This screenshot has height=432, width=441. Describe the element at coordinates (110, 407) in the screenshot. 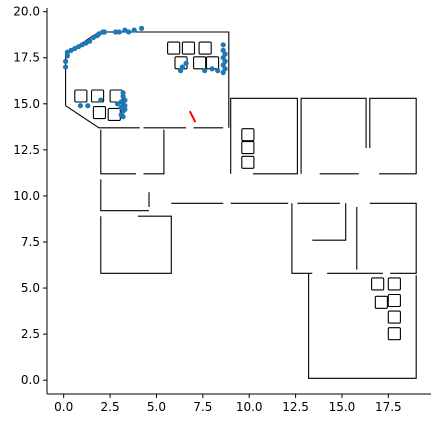

I see `x-tick-label: 2.5` at that location.